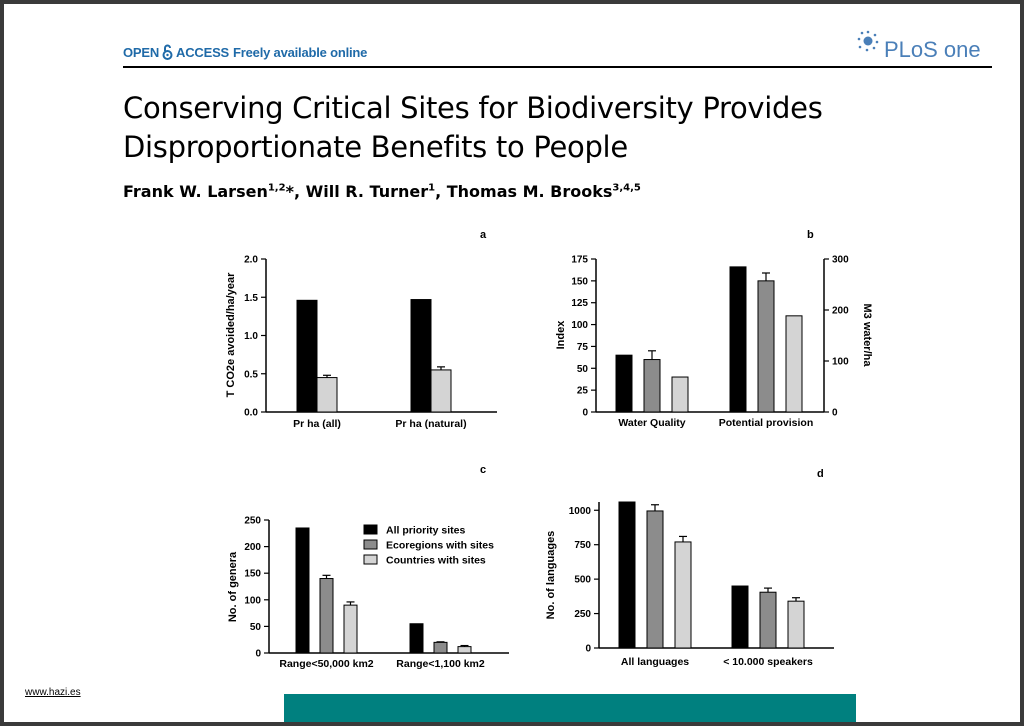  Describe the element at coordinates (582, 580) in the screenshot. I see `y-tick-label: 500` at that location.